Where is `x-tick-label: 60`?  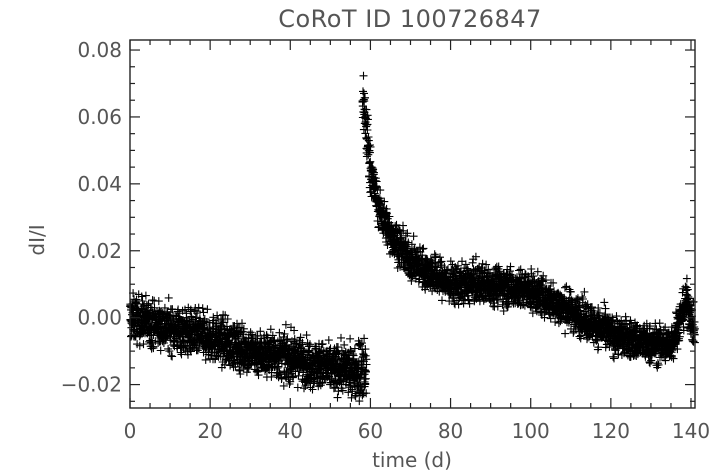 x-tick-label: 60 is located at coordinates (370, 431).